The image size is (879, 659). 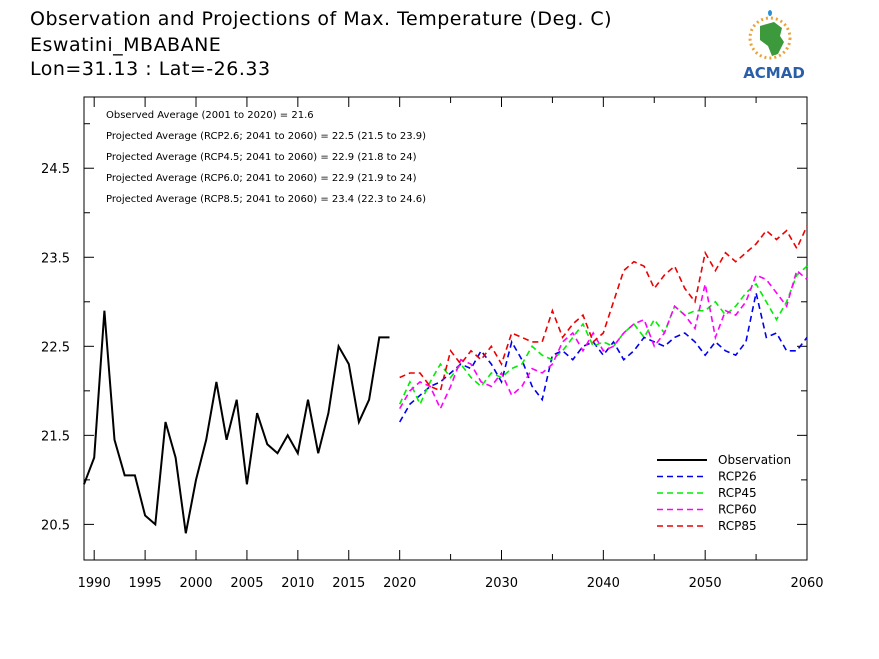 I want to click on legend-label: RCP45, so click(x=737, y=493).